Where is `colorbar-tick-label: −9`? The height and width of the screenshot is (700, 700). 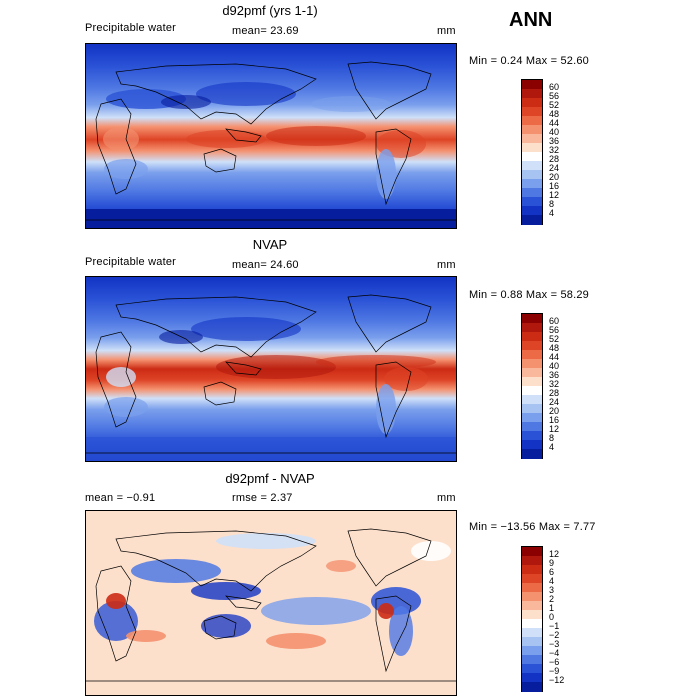 colorbar-tick-label: −9 is located at coordinates (554, 671).